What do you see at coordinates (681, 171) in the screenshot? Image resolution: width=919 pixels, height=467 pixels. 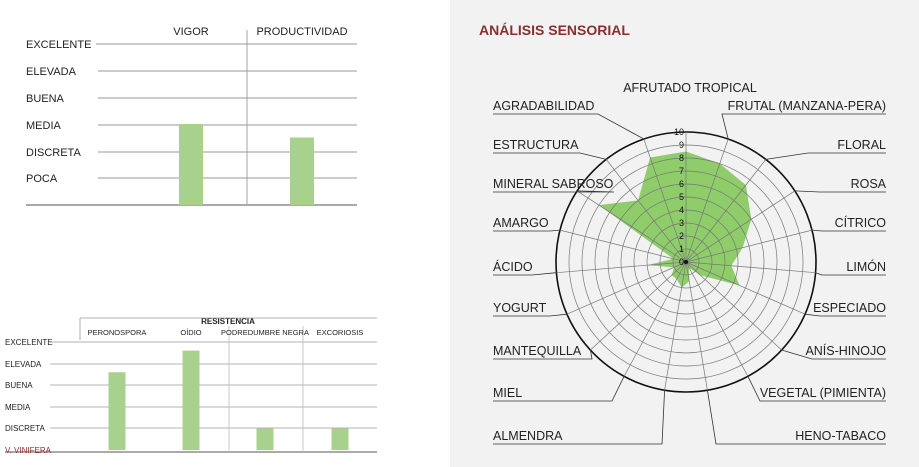 I see `radar-tick-label: 7` at bounding box center [681, 171].